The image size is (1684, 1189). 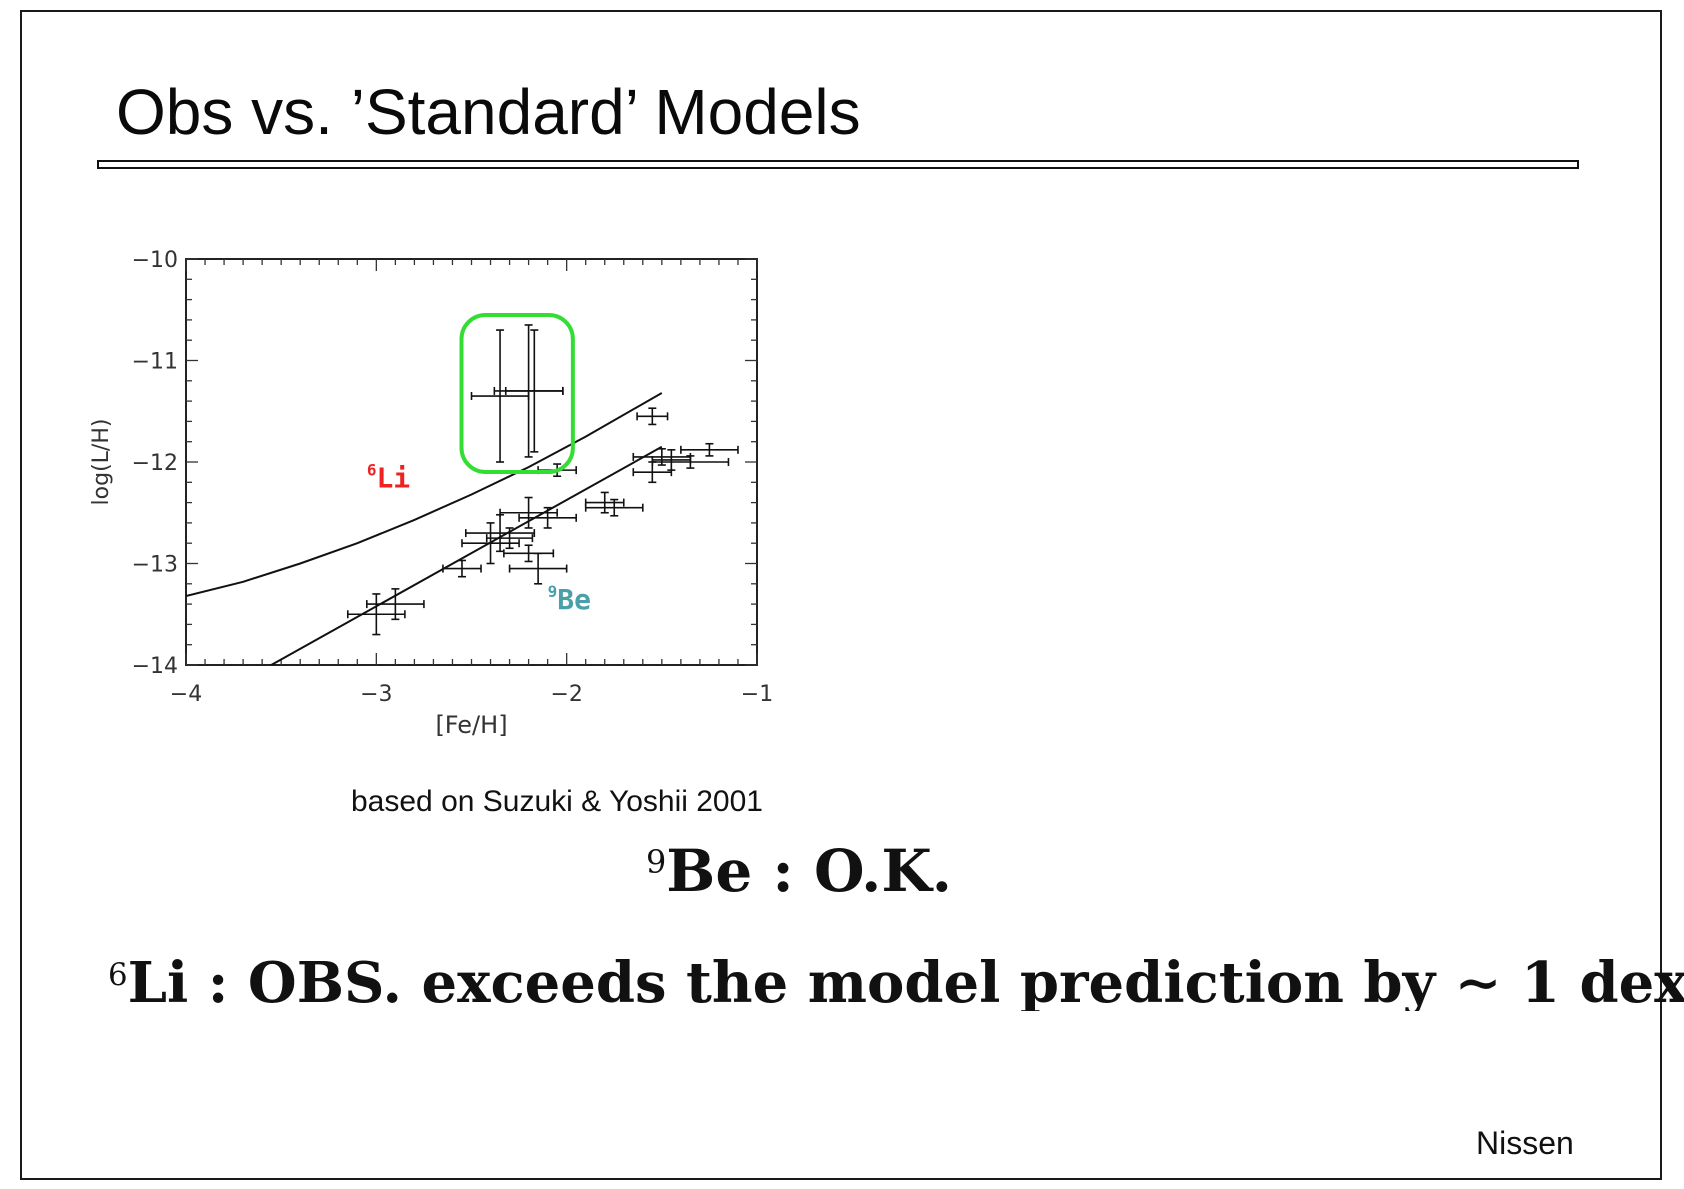 What do you see at coordinates (799, 871) in the screenshot?
I see `be-statement: 9Be : O.K.` at bounding box center [799, 871].